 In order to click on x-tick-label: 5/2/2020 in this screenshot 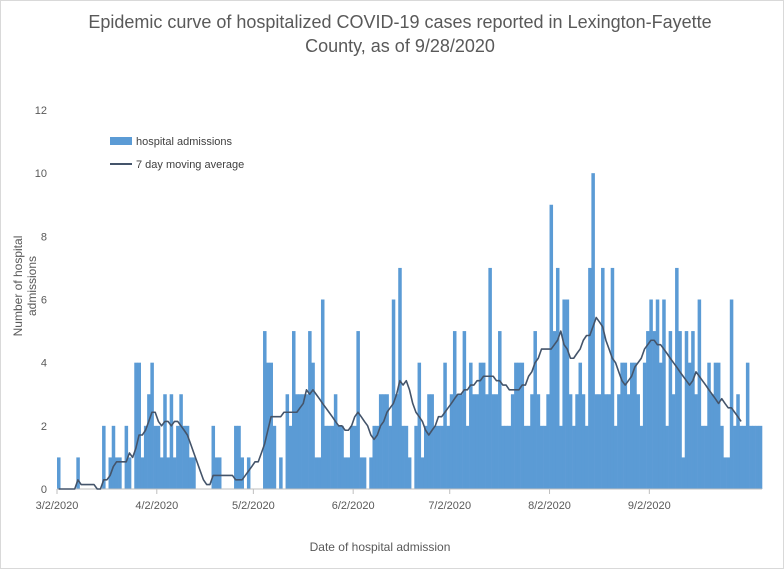, I will do `click(253, 506)`.